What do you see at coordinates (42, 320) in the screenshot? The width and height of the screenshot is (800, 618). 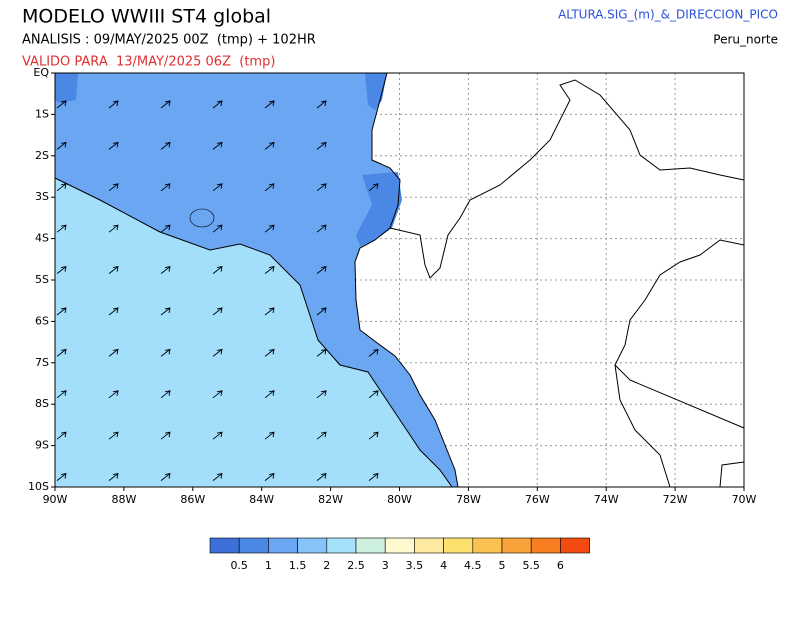 I see `y-tick-label: 6S` at bounding box center [42, 320].